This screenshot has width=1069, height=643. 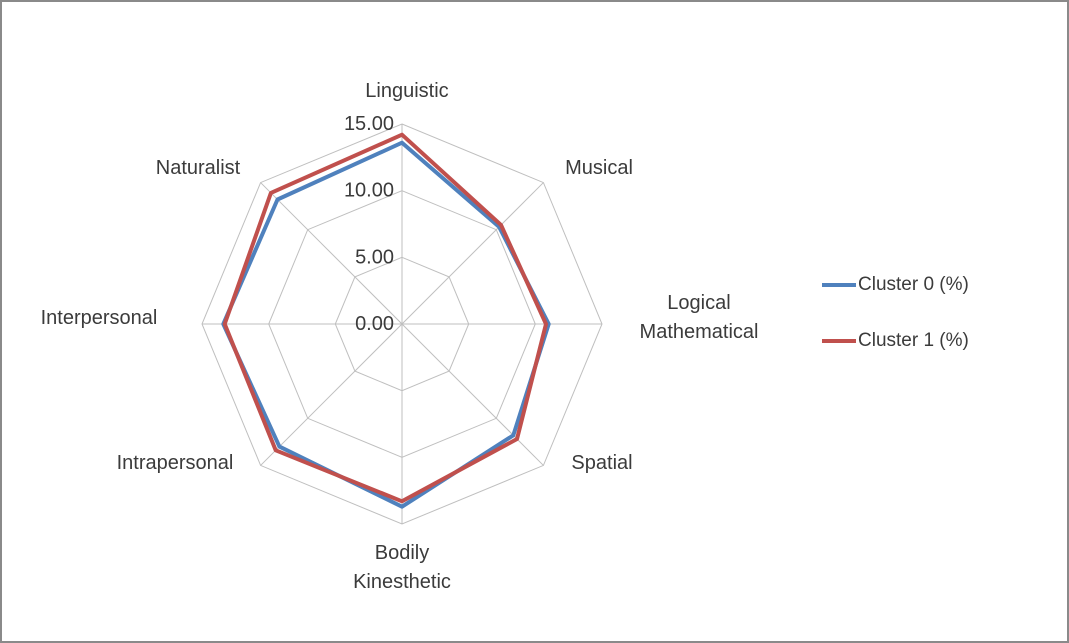 What do you see at coordinates (198, 168) in the screenshot?
I see `category-label: Naturalist` at bounding box center [198, 168].